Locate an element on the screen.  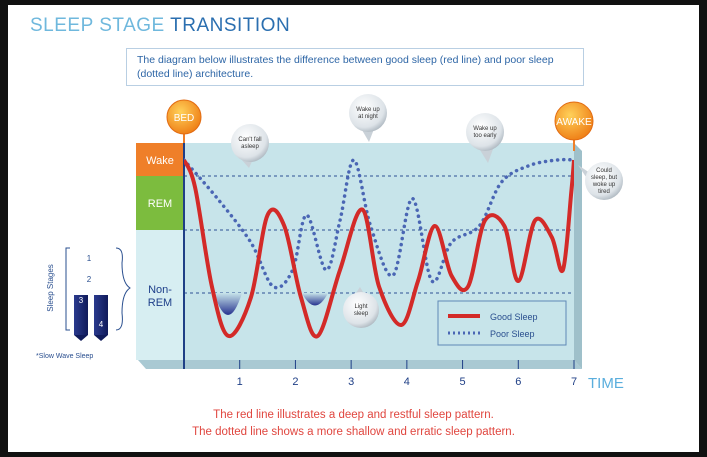
bubble-text: tired is located at coordinates (604, 192).